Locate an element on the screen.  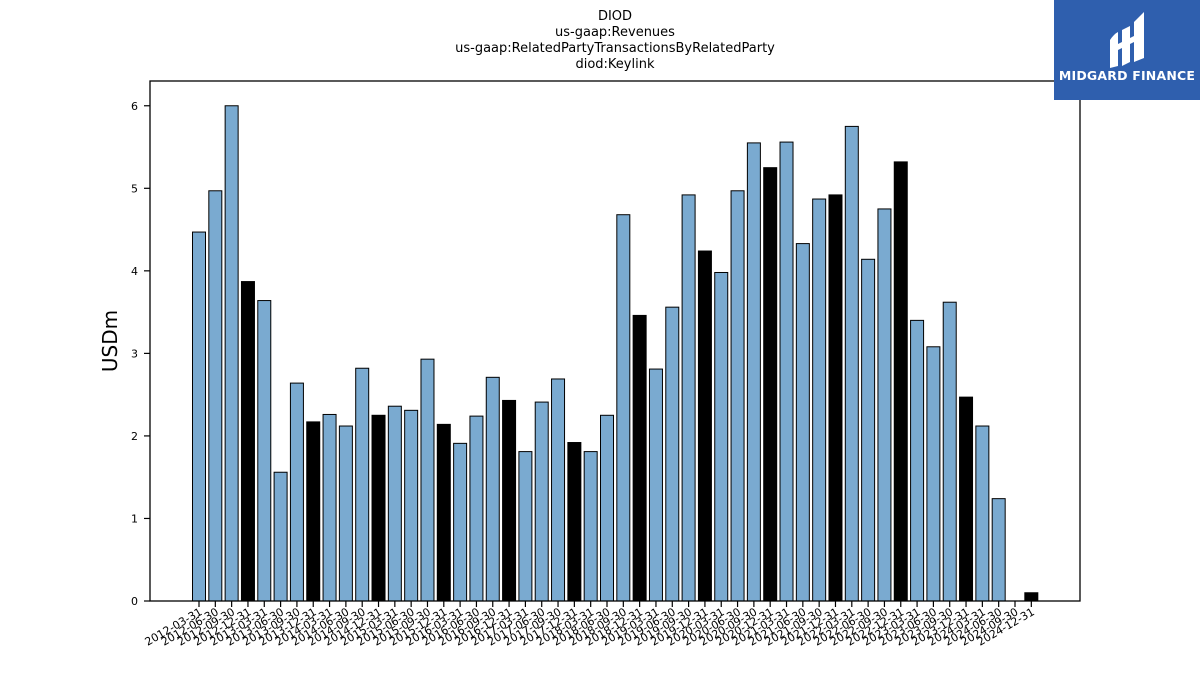
logo-text: MIDGARD FINANCE is located at coordinates (1127, 75).